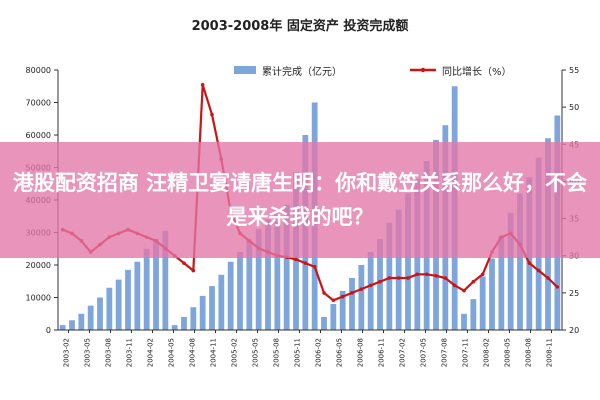 This screenshot has height=400, width=600. What do you see at coordinates (48, 330) in the screenshot?
I see `y-left-tick-label: 0` at bounding box center [48, 330].